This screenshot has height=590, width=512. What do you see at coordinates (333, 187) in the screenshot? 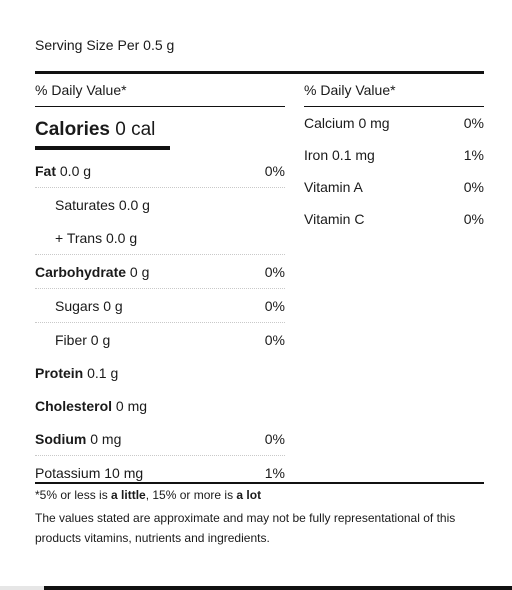
I see `vitamin-label: Vitamin A` at bounding box center [333, 187].